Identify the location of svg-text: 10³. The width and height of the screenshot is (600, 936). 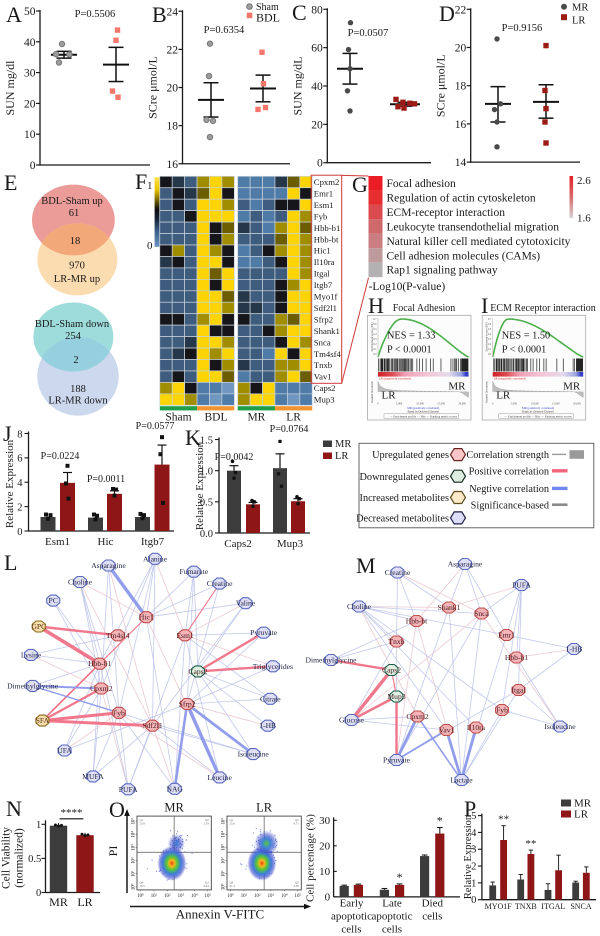
(181, 895).